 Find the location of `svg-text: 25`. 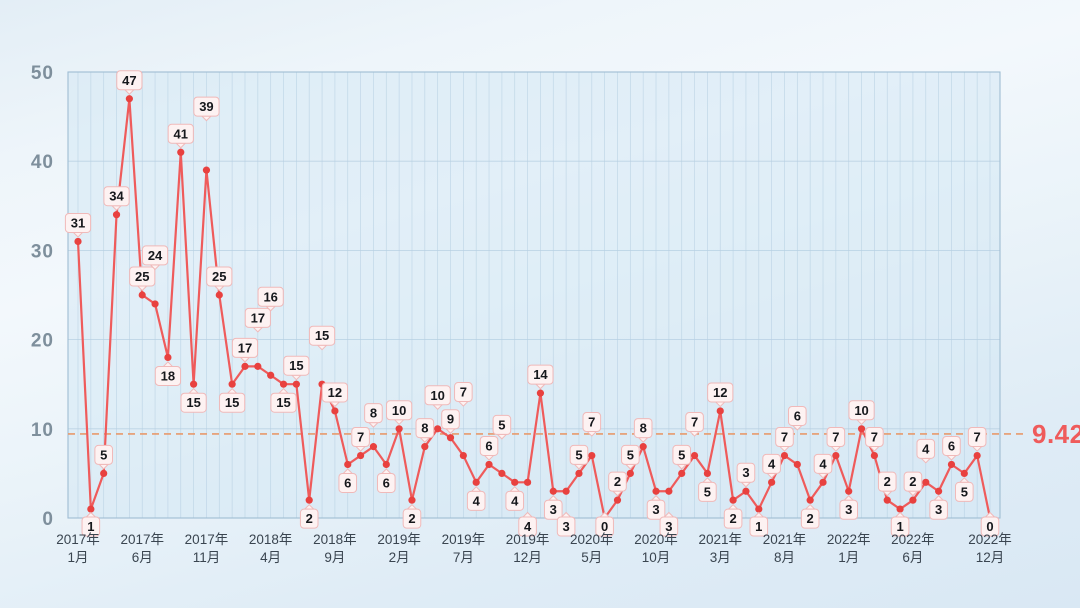

svg-text: 25 is located at coordinates (142, 276).